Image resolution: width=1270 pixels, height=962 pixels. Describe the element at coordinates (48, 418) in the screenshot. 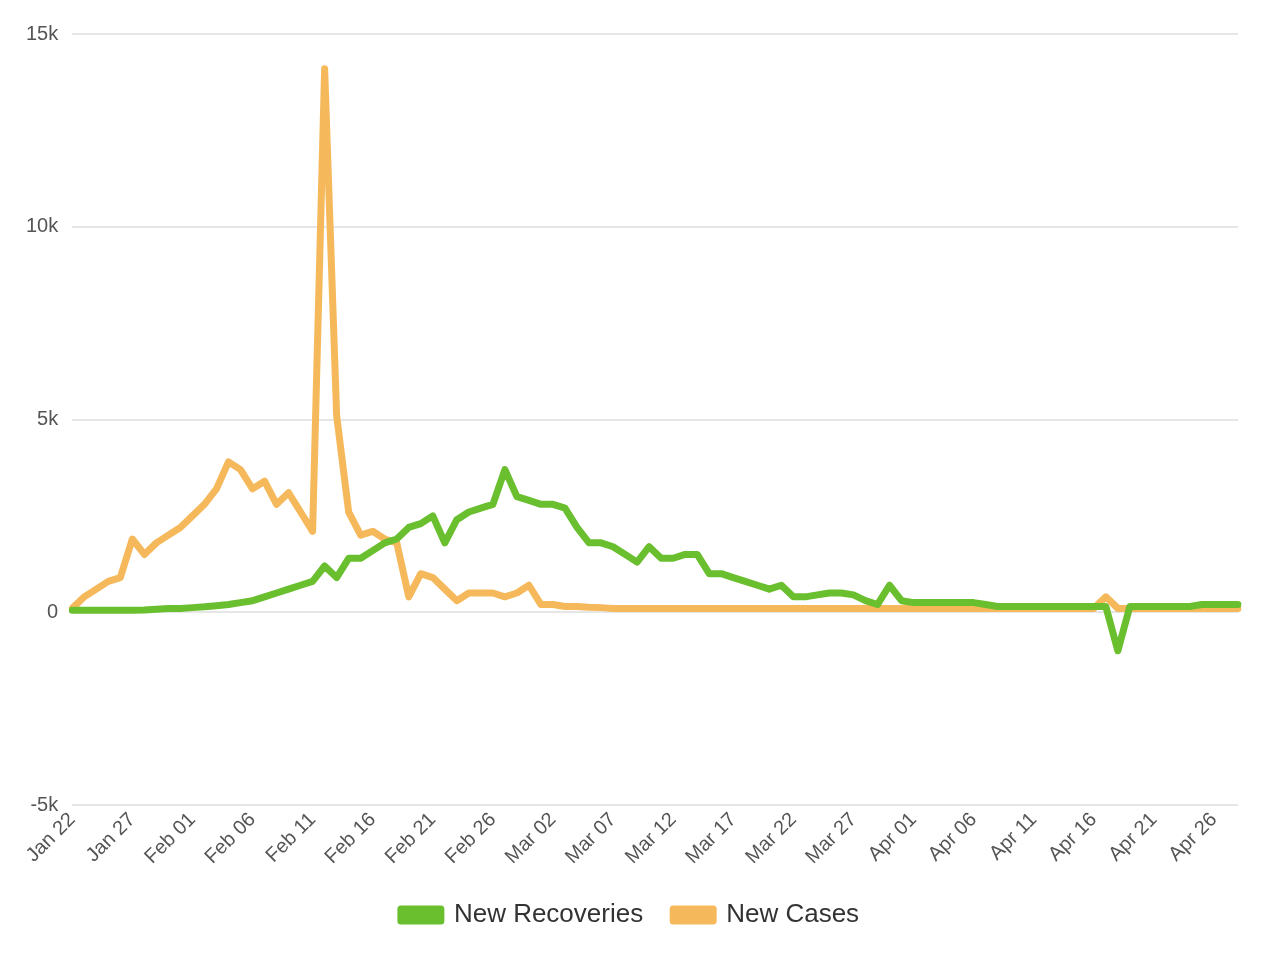

I see `y-tick-label: 5k` at that location.